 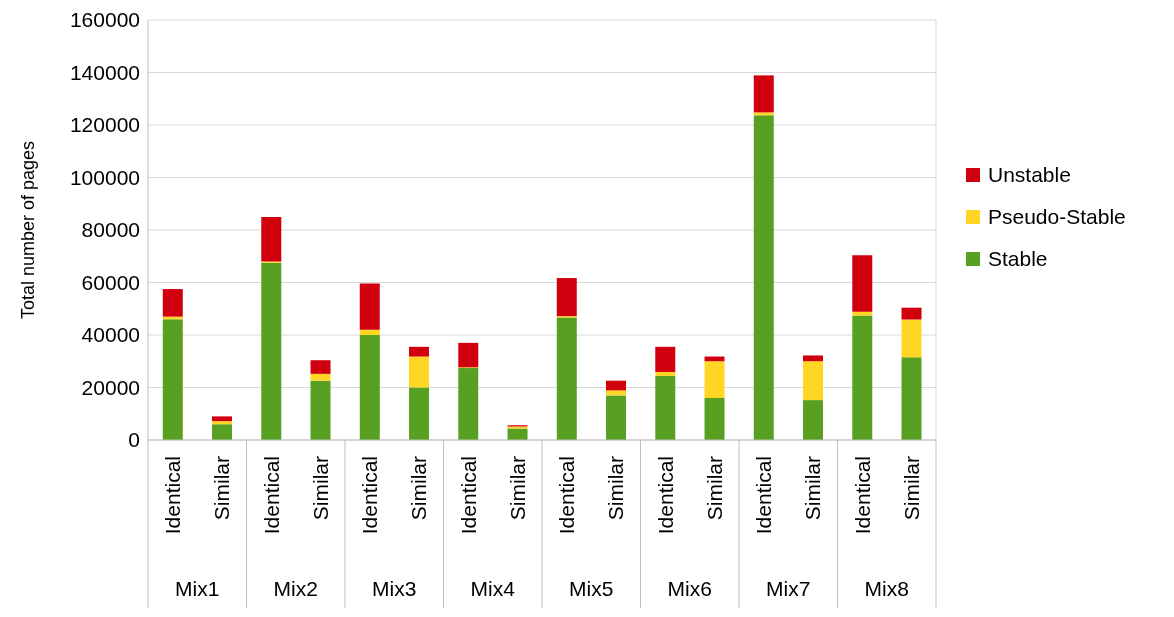 I want to click on y-tick-label: 20000, so click(x=110, y=387).